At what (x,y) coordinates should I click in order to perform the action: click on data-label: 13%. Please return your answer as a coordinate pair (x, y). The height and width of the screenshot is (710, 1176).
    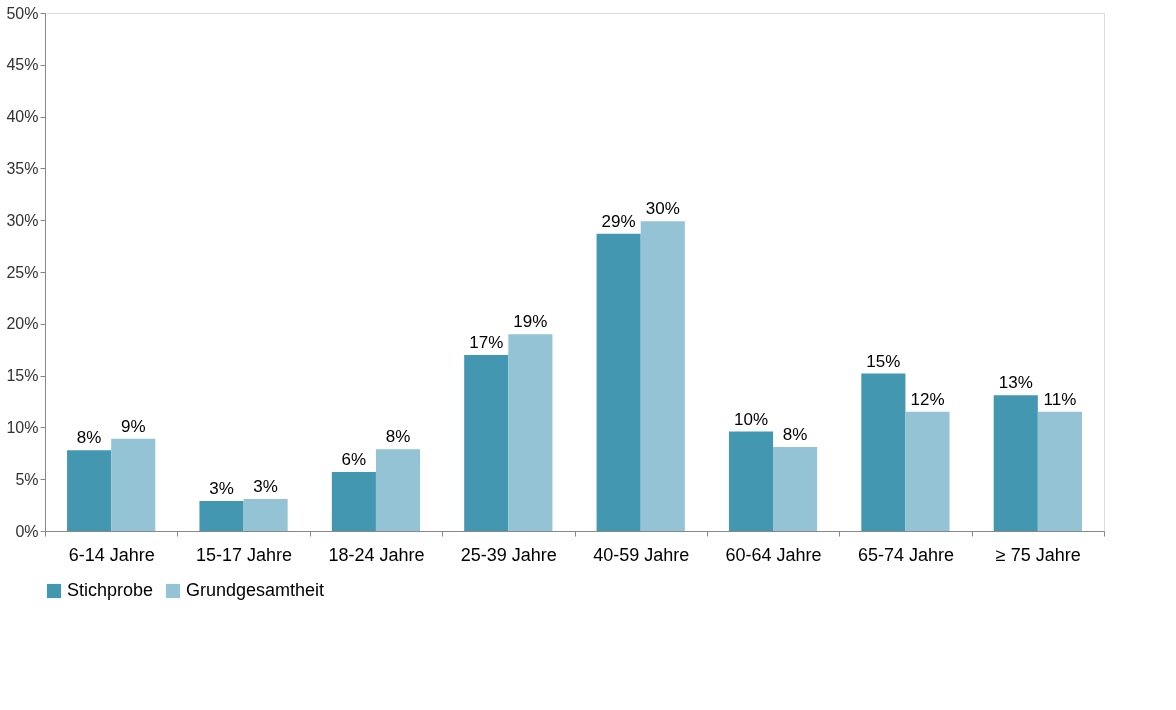
    Looking at the image, I should click on (1015, 383).